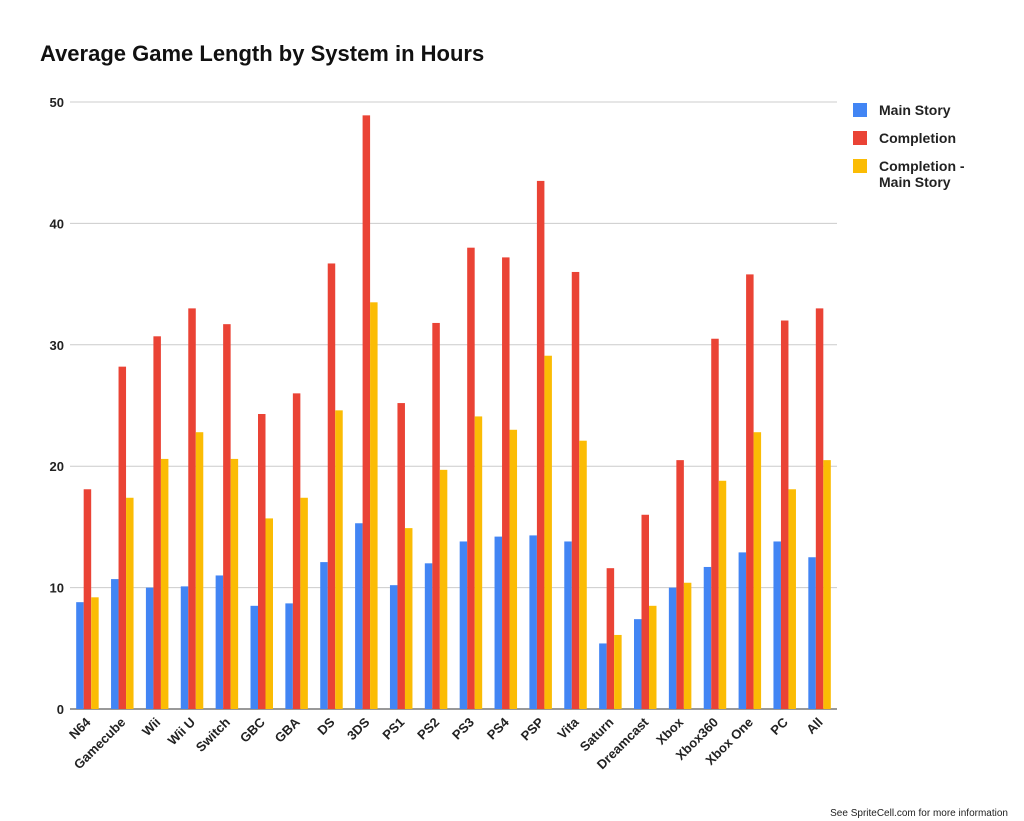  What do you see at coordinates (57, 588) in the screenshot?
I see `y-tick-label: 10` at bounding box center [57, 588].